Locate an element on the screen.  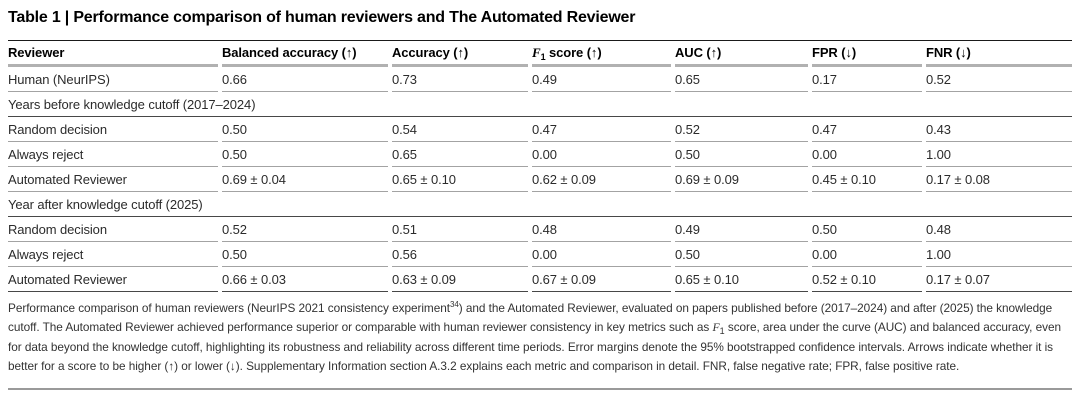
cell-auc: 0.65 is located at coordinates (741, 79).